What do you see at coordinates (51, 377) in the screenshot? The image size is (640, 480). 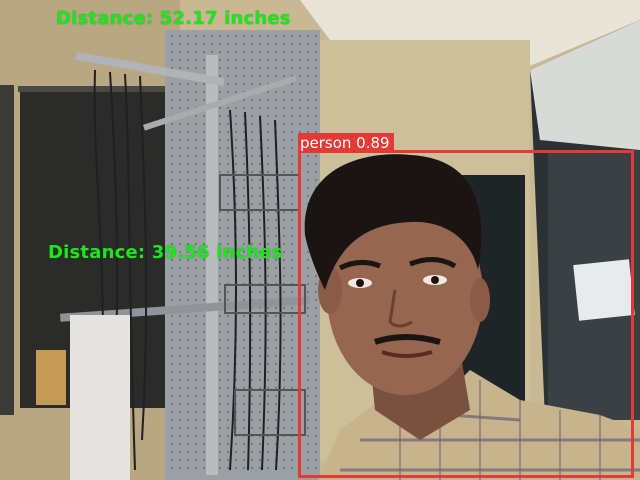 I see `cardboard-box` at bounding box center [51, 377].